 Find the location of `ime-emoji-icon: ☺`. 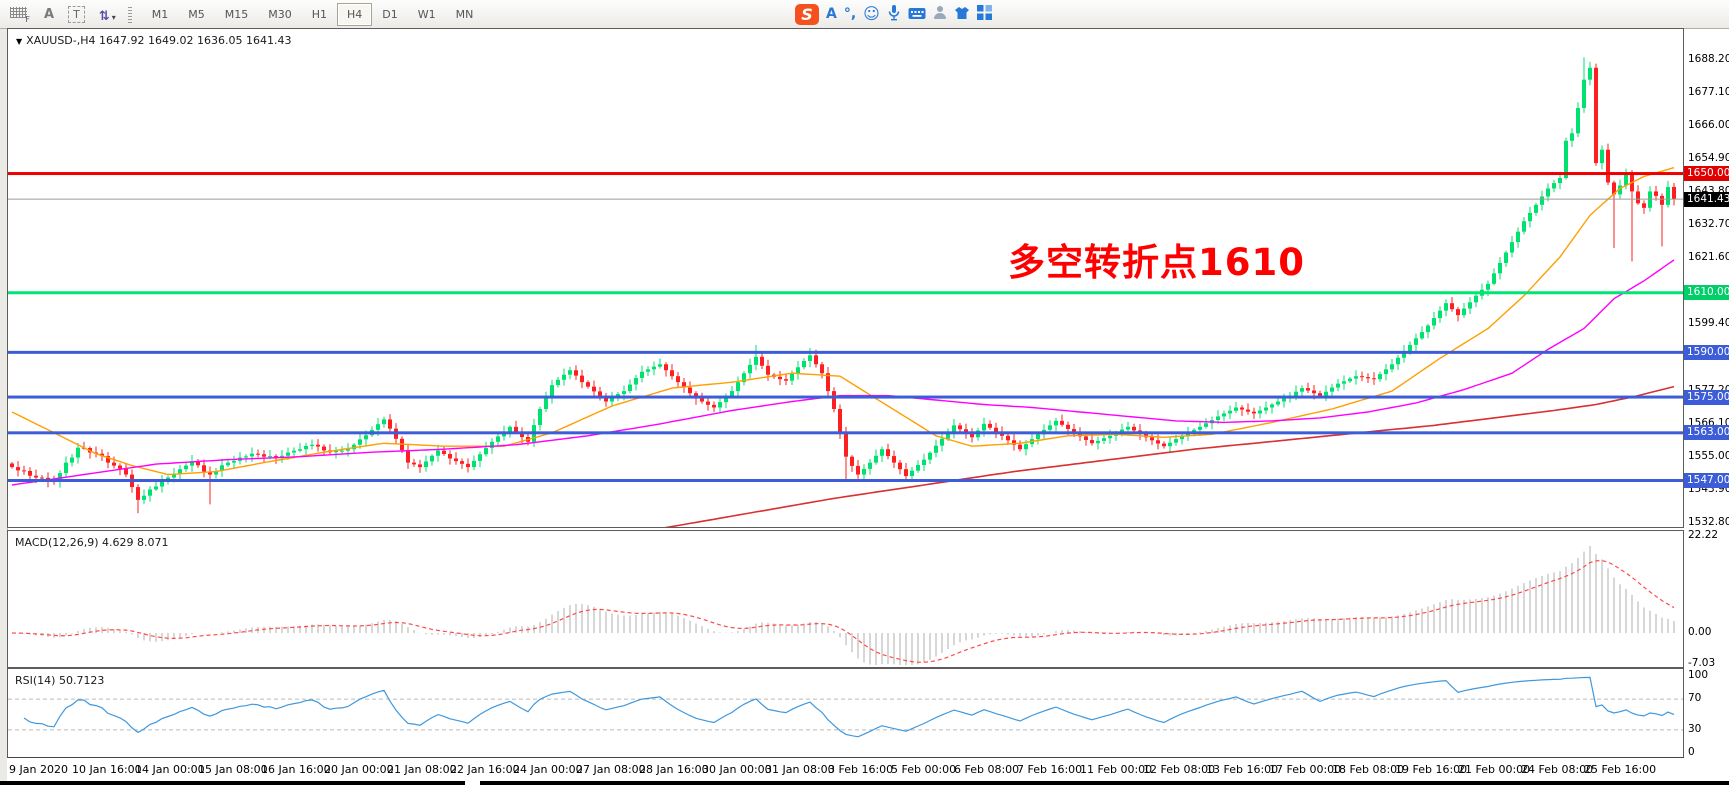

ime-emoji-icon: ☺ is located at coordinates (871, 13).